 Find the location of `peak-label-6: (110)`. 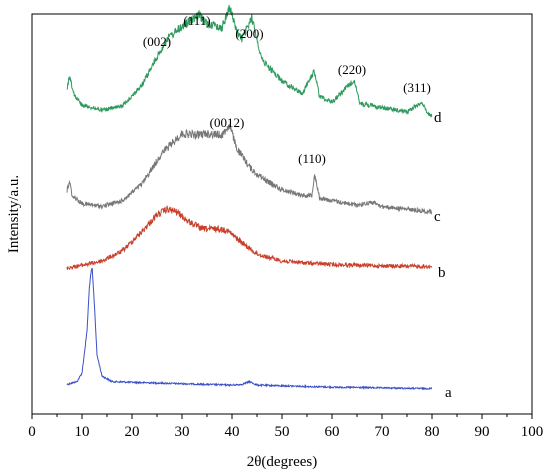

peak-label-6: (110) is located at coordinates (312, 158).